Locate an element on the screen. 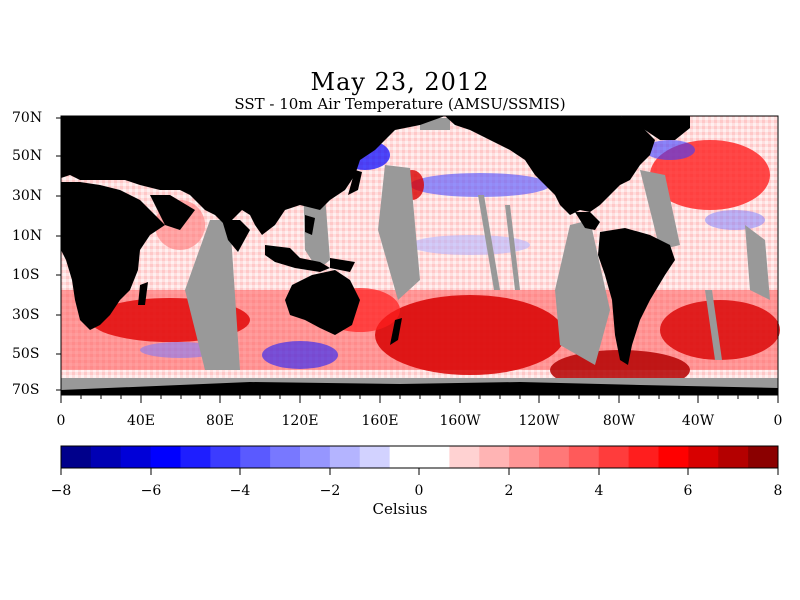 This screenshot has height=600, width=800. patch-cool-north-pacific is located at coordinates (480, 185).